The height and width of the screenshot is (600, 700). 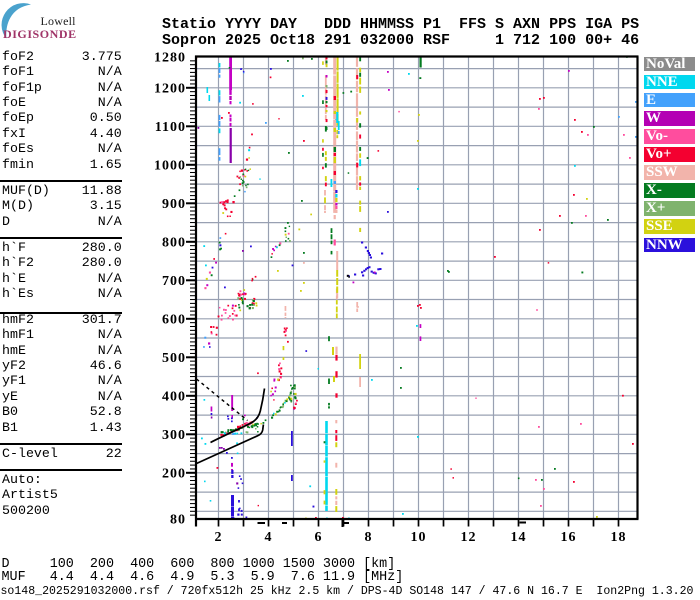 I want to click on svg-text: 1000, so click(x=170, y=166).